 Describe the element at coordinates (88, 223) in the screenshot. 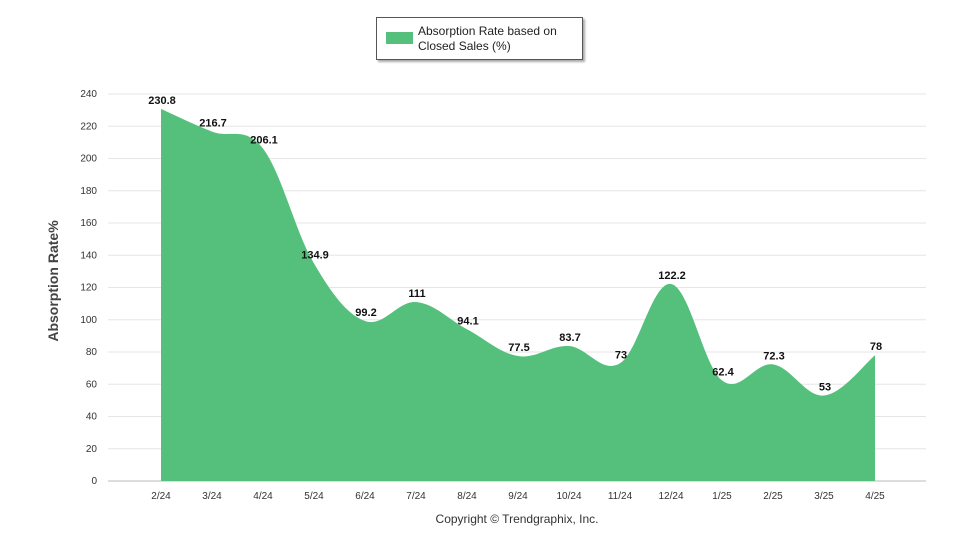

I see `y-tick-label: 160` at that location.